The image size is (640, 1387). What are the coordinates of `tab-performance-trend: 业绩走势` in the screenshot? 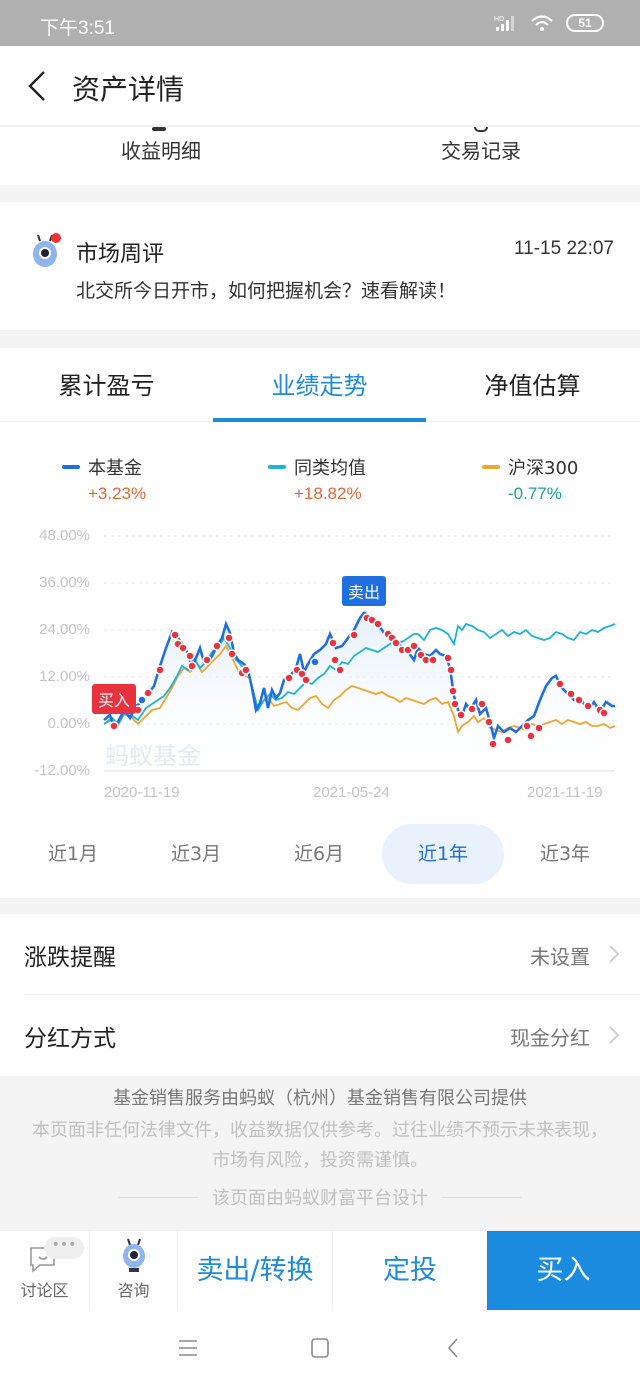 It's located at (319, 386).